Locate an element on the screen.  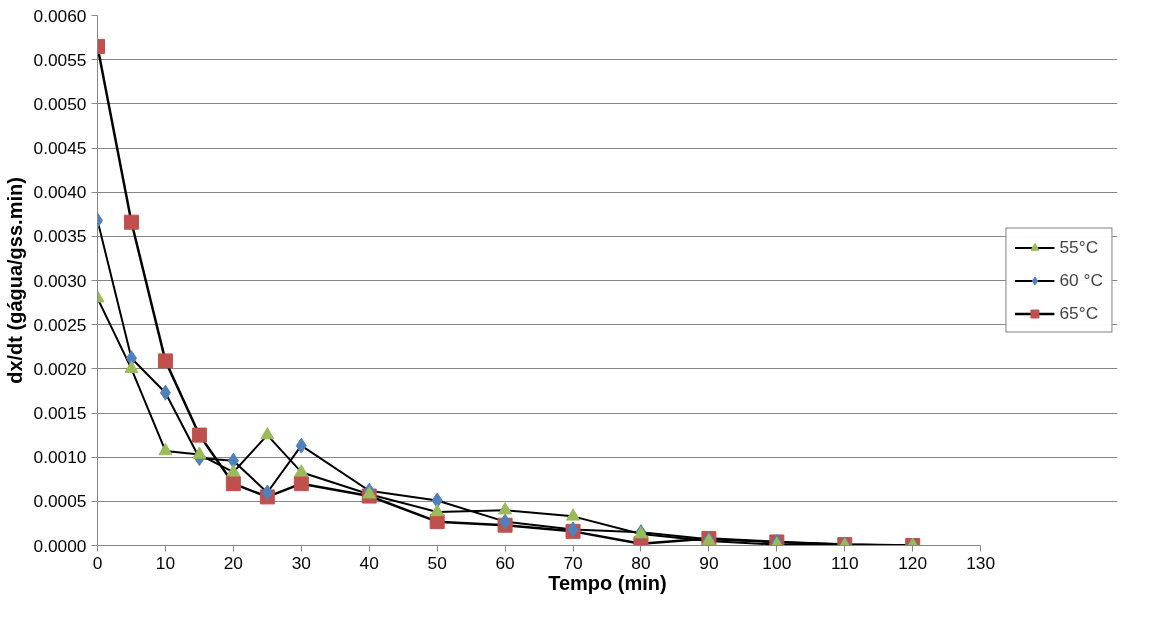
x-tick-label: 120 is located at coordinates (913, 562).